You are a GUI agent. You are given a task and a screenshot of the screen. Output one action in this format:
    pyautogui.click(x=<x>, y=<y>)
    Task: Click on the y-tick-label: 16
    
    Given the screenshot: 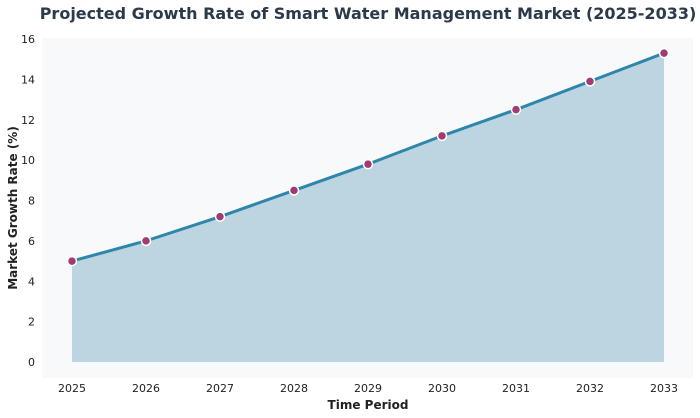 What is the action you would take?
    pyautogui.click(x=28, y=39)
    